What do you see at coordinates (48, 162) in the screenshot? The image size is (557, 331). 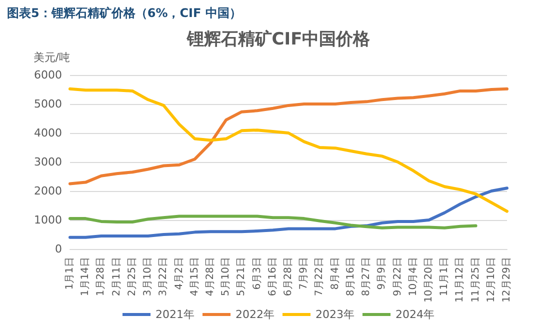 I see `y-tick-label: 3000` at bounding box center [48, 162].